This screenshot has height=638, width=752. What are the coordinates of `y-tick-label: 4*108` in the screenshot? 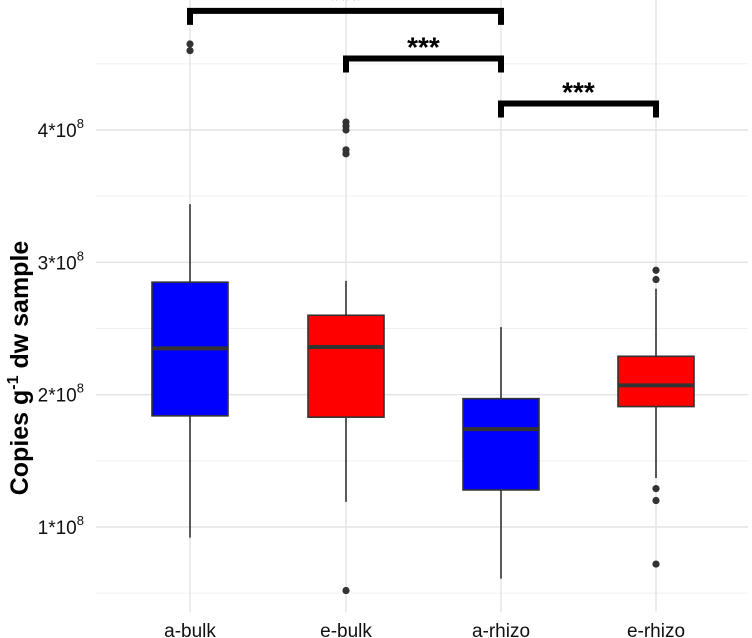 It's located at (61, 129).